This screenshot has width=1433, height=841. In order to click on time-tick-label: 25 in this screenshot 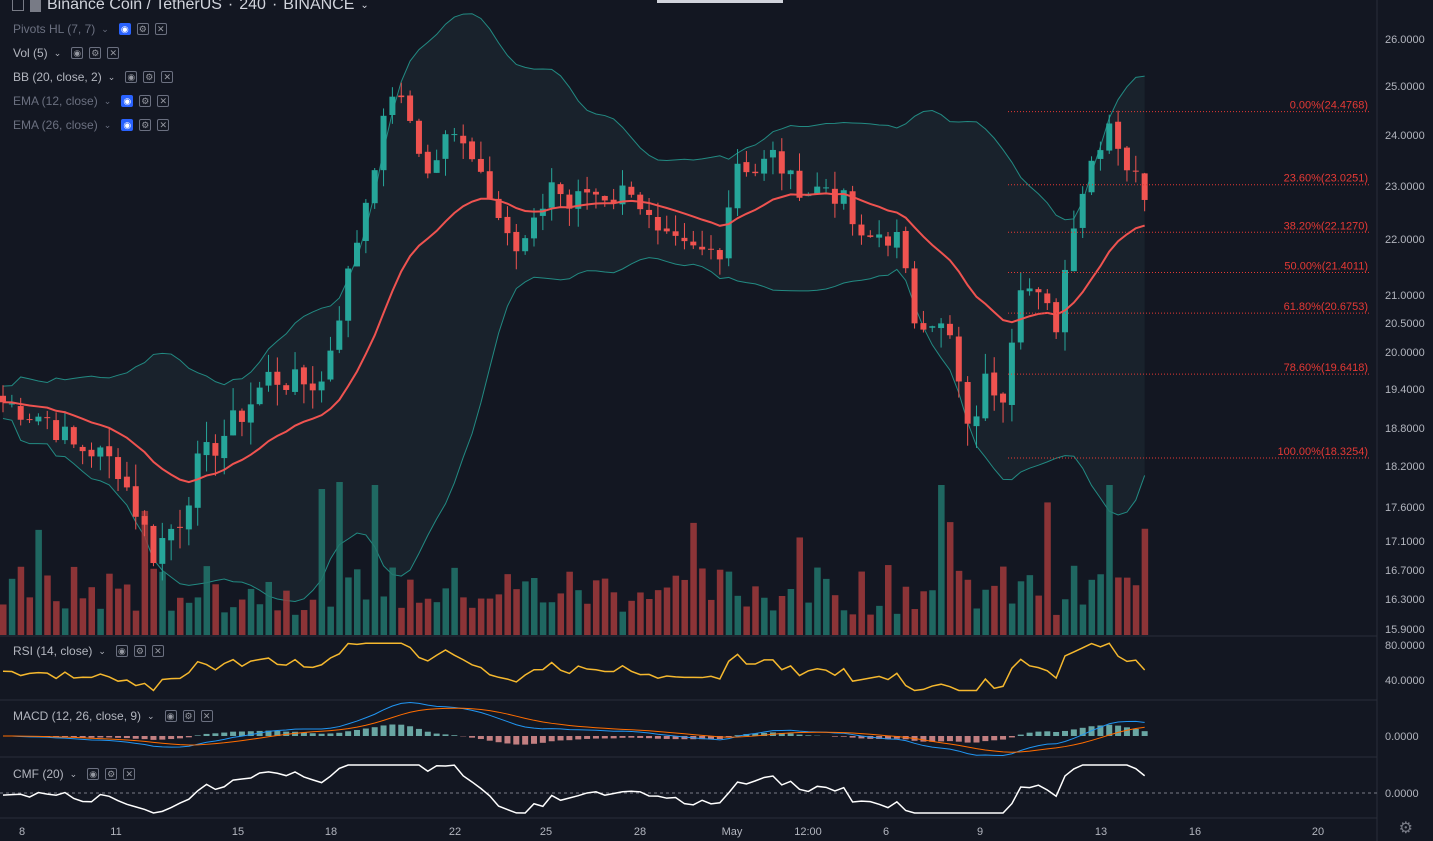, I will do `click(546, 832)`.